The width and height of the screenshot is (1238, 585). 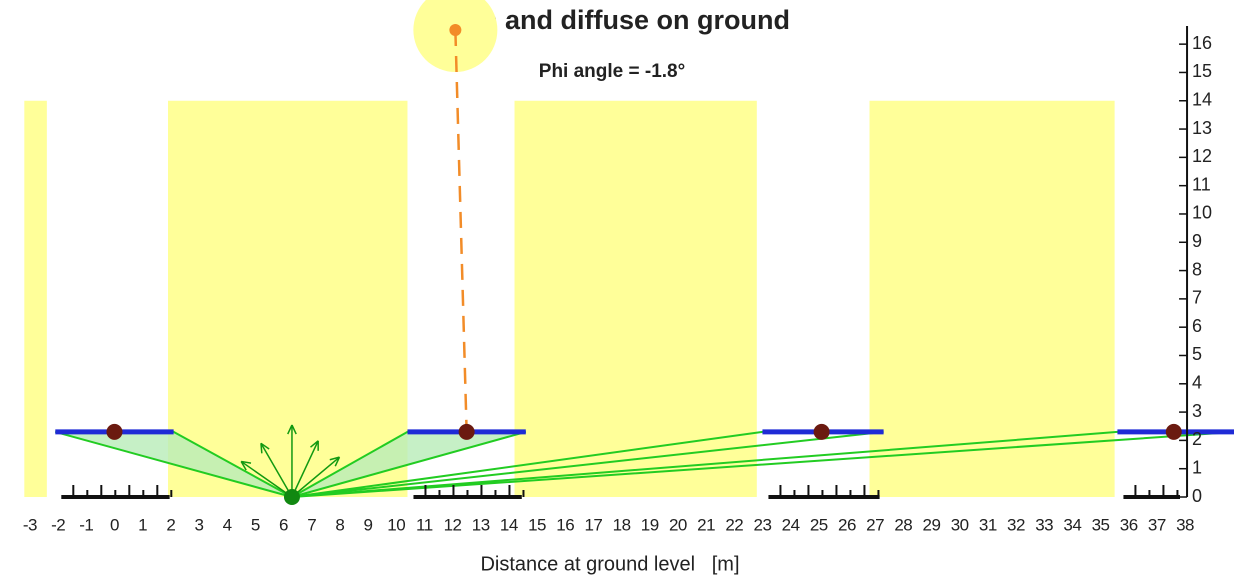 I want to click on y-tick-label: 2, so click(x=1197, y=439).